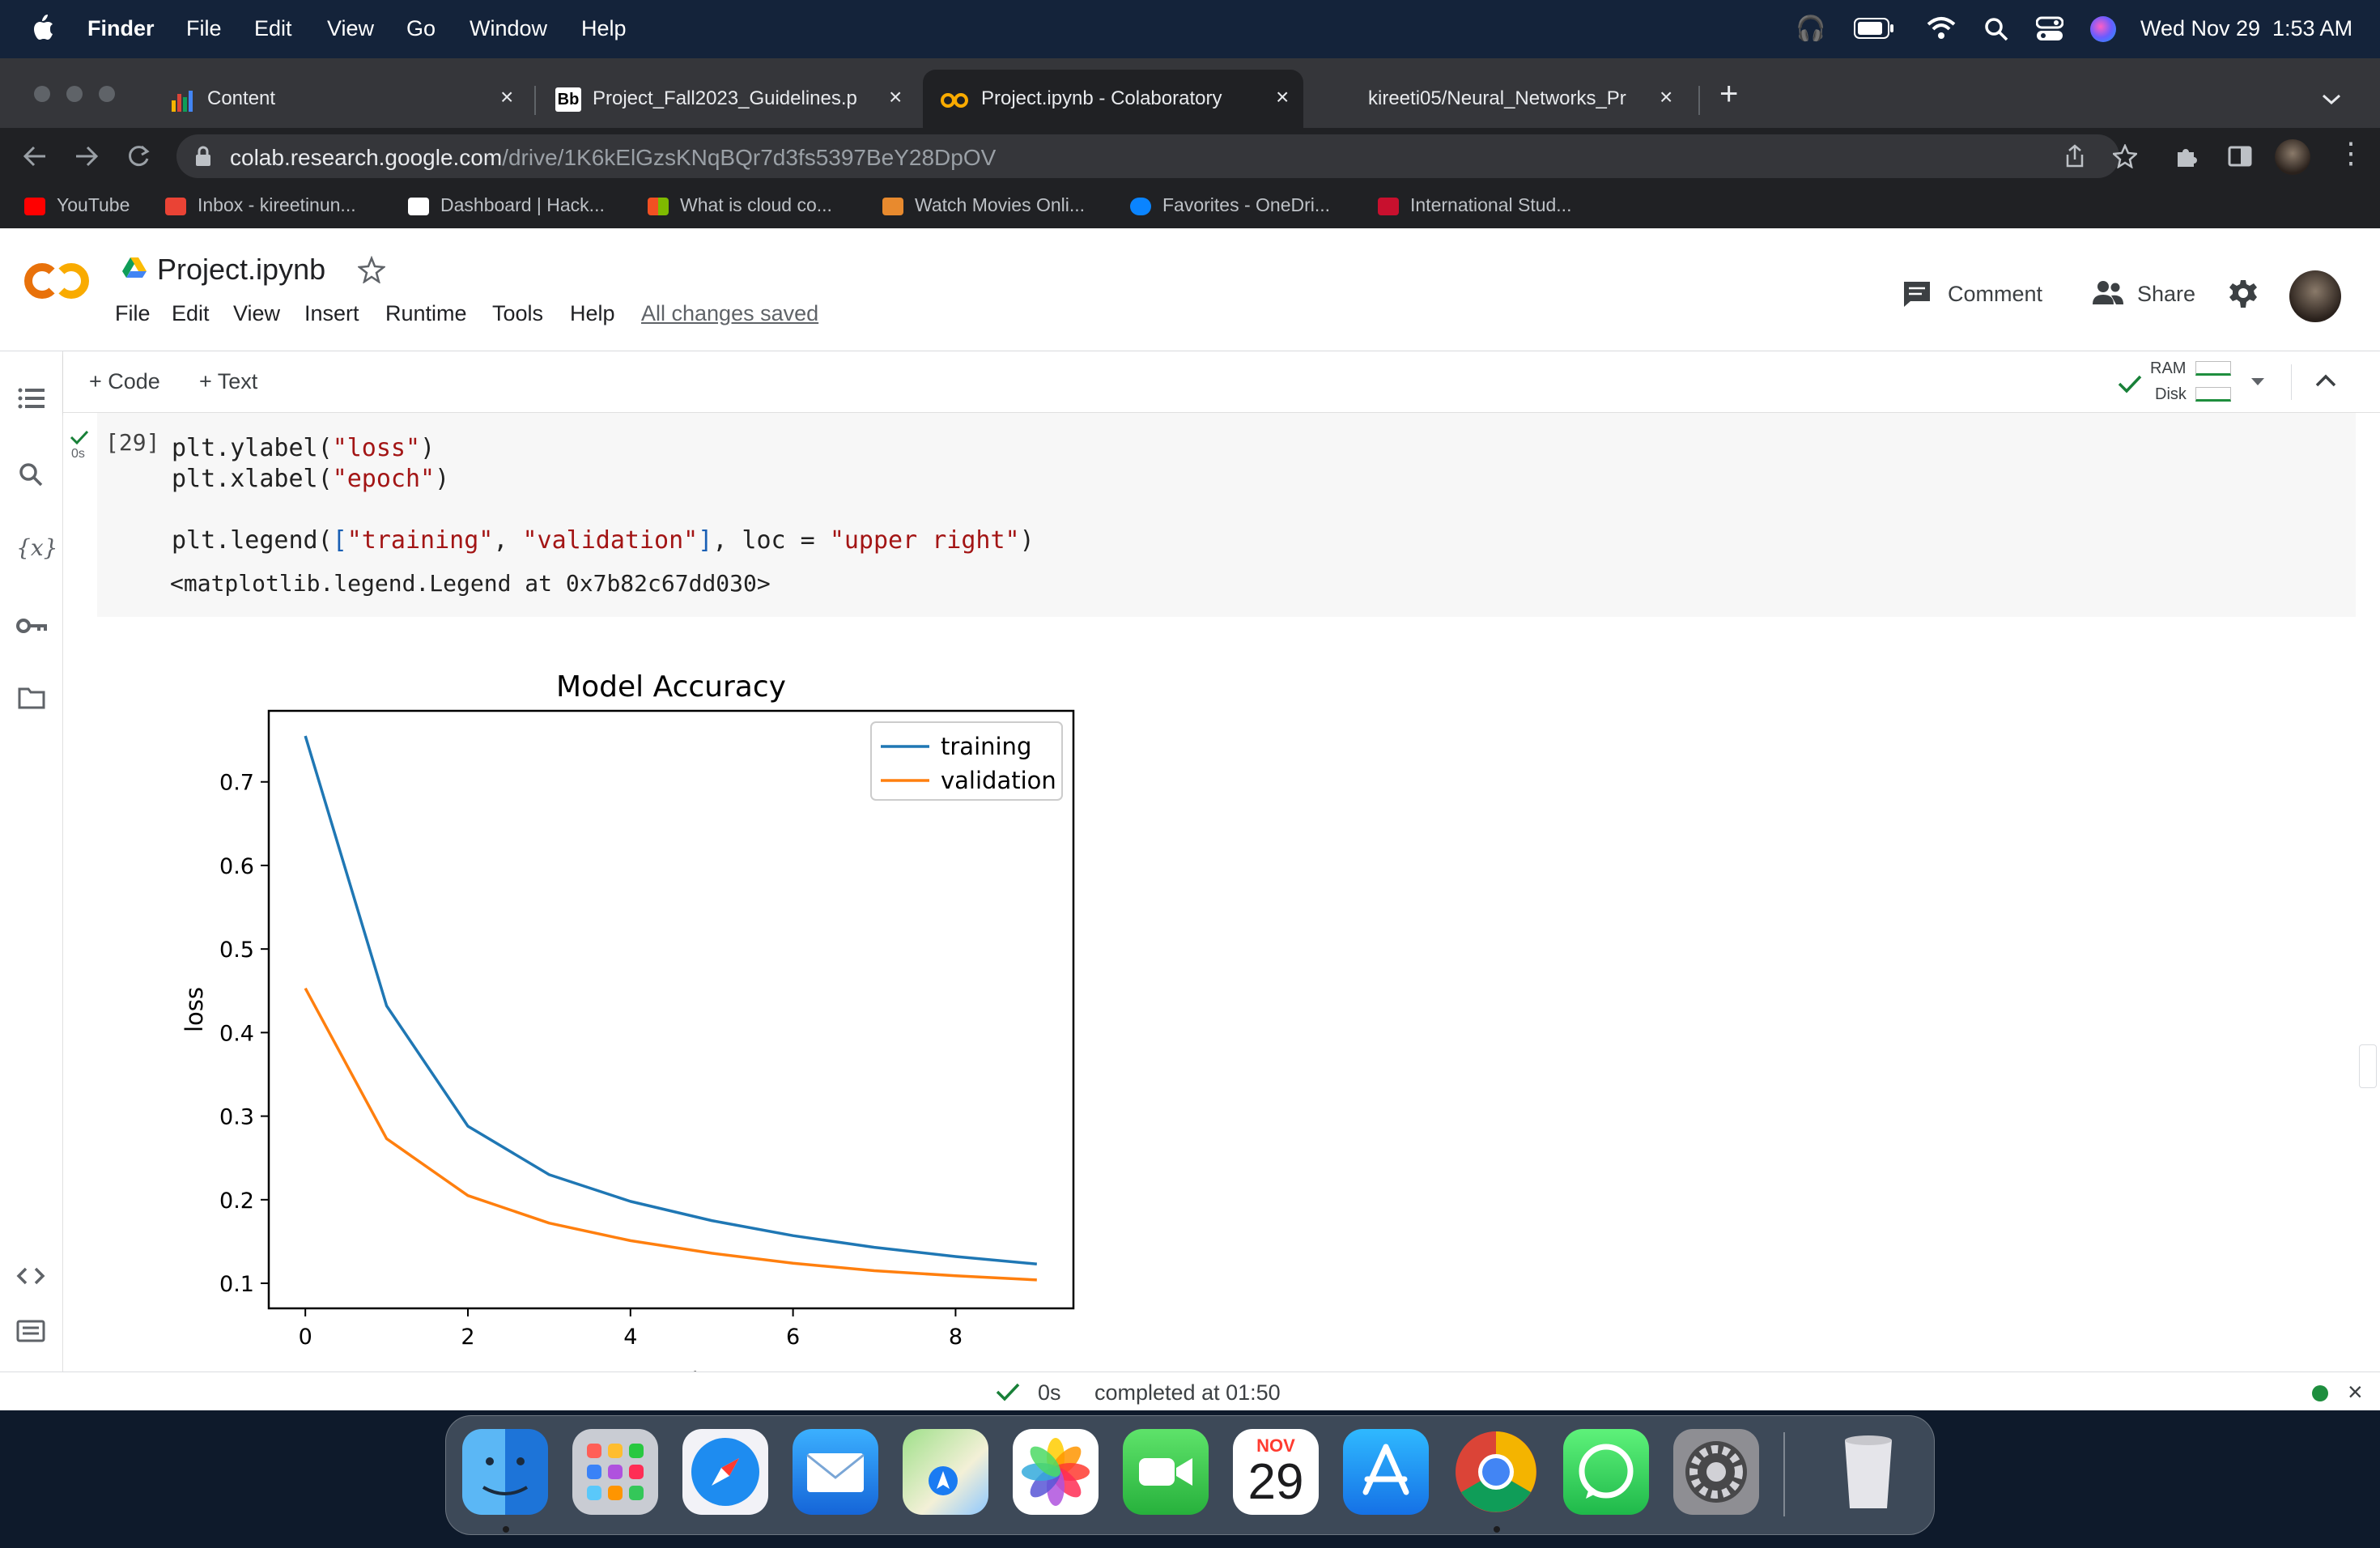 The width and height of the screenshot is (2380, 1548). Describe the element at coordinates (32, 398) in the screenshot. I see `table-of-contents-icon` at that location.